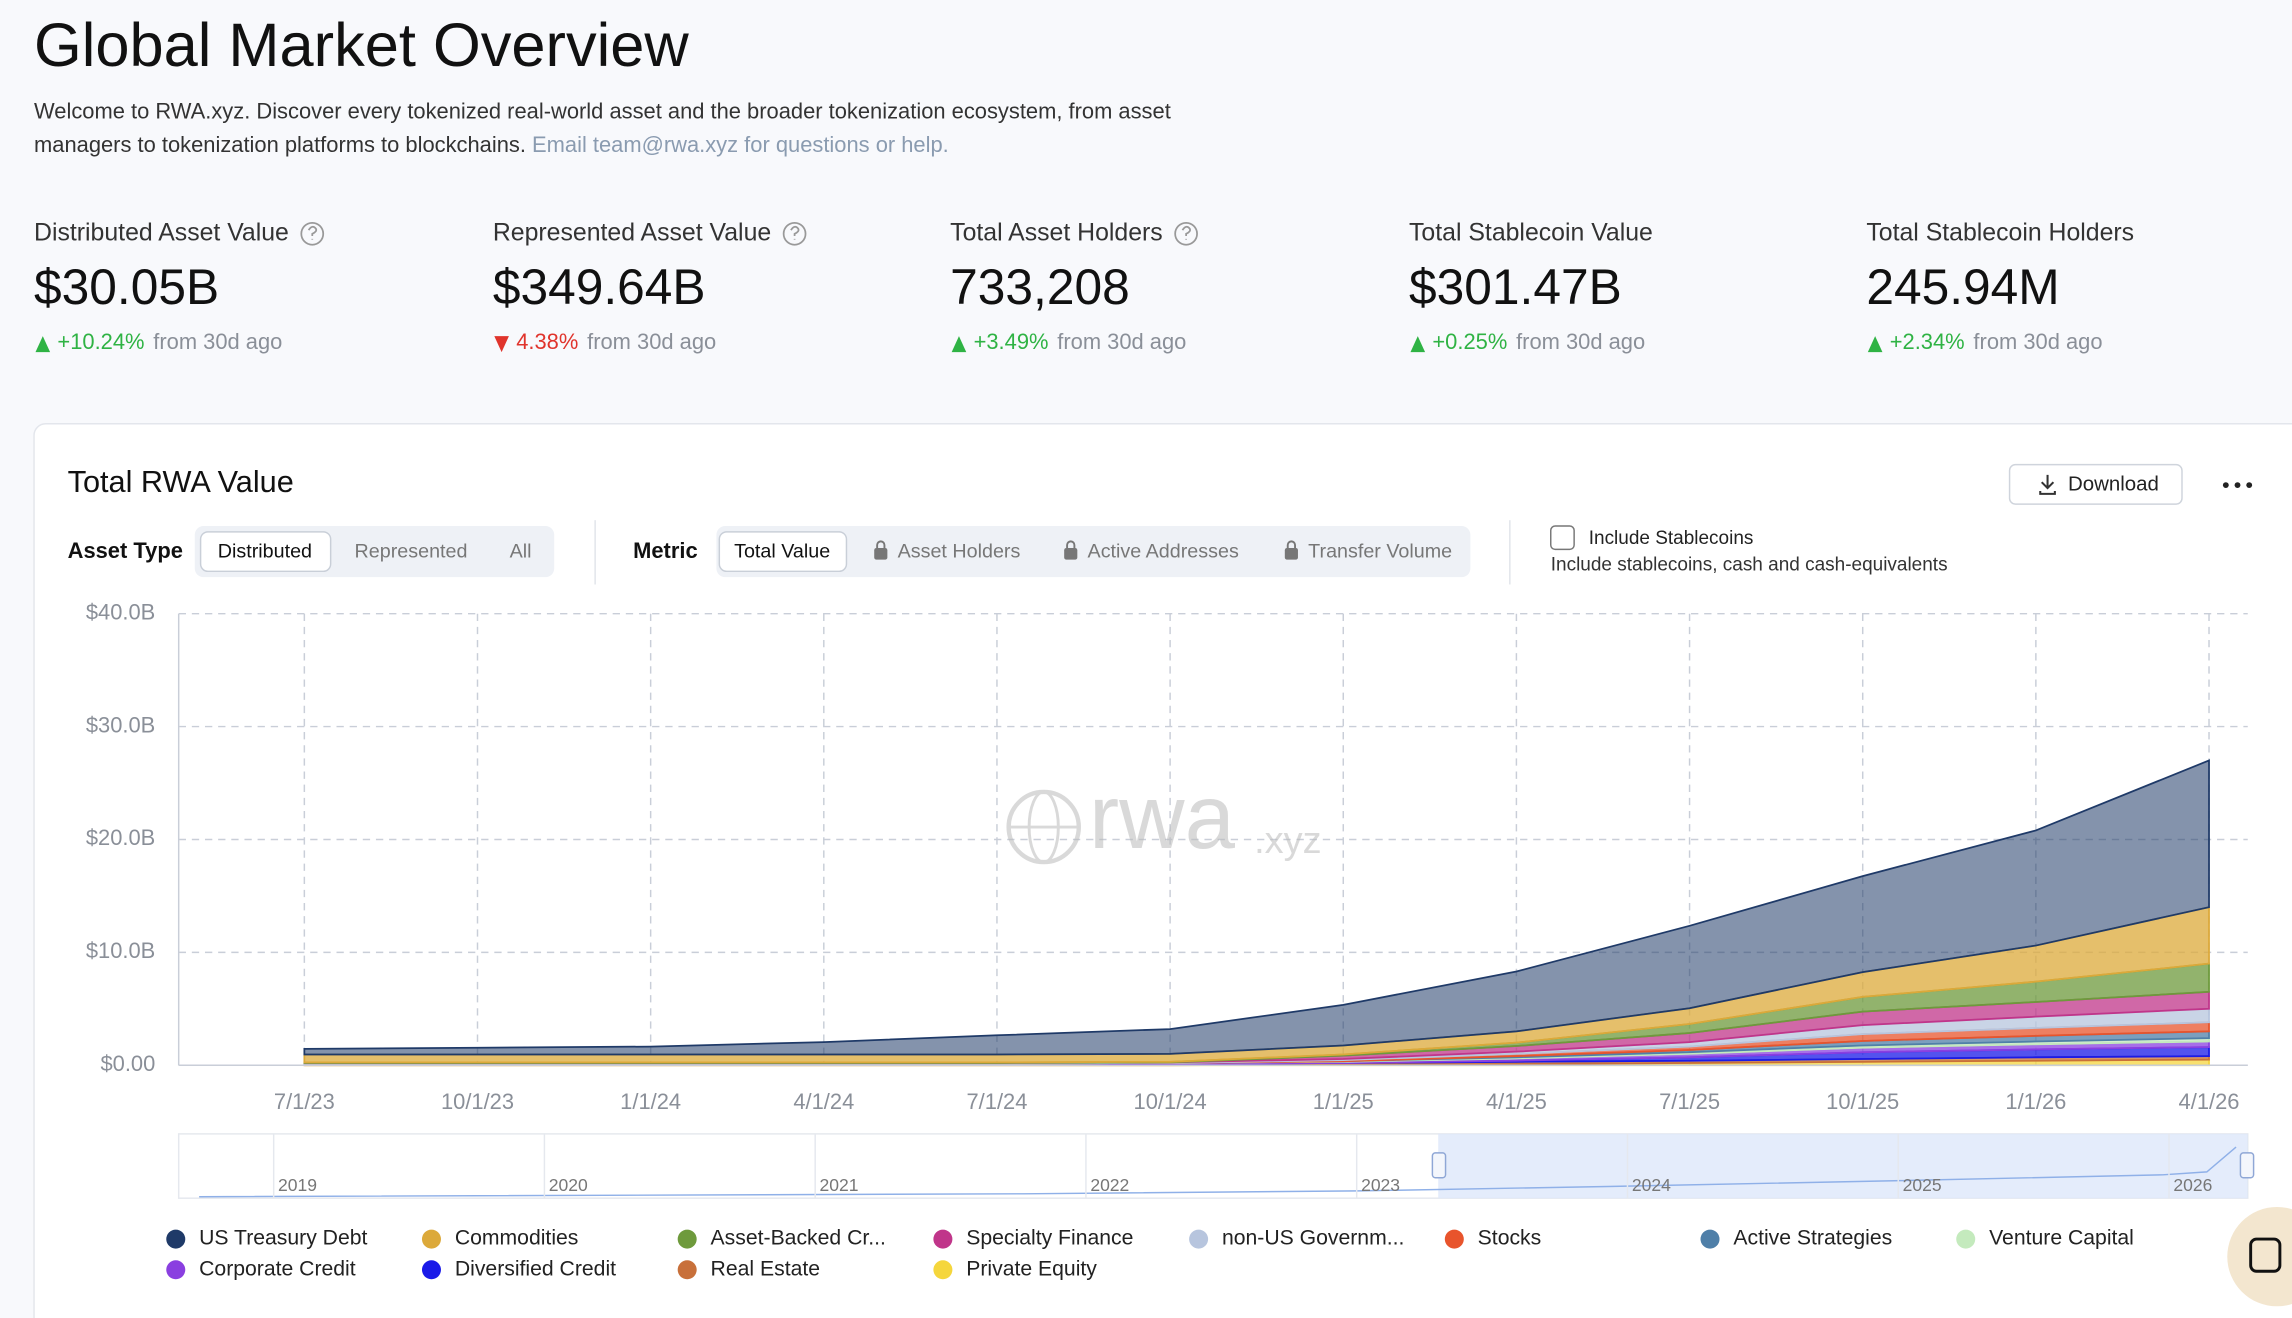 The image size is (2292, 1318). I want to click on watermark: rwa .xyz, so click(1164, 817).